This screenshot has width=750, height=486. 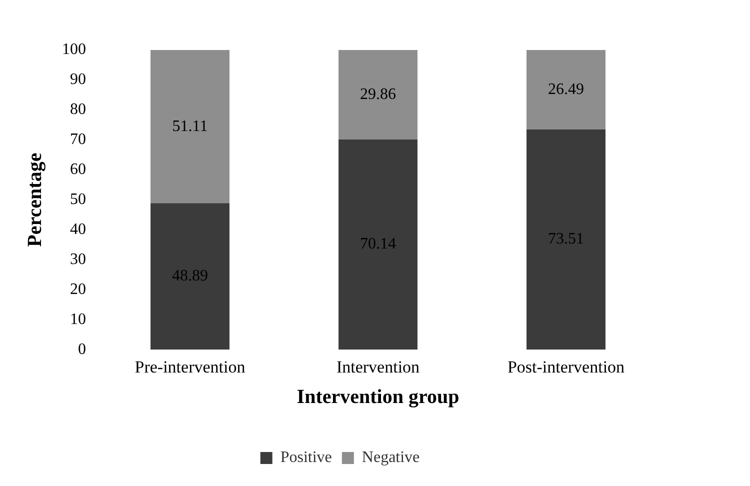 I want to click on y-tick-label: 80, so click(x=78, y=109).